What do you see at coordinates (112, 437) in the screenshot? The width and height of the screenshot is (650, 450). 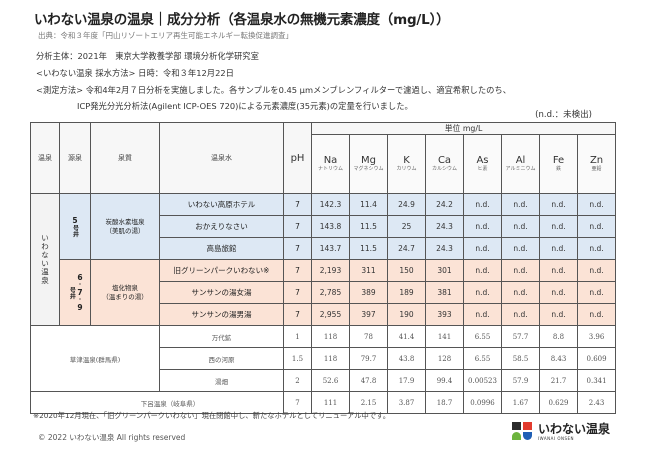 I see `copyright: © 2022 いわない温泉 All rights reserved` at bounding box center [112, 437].